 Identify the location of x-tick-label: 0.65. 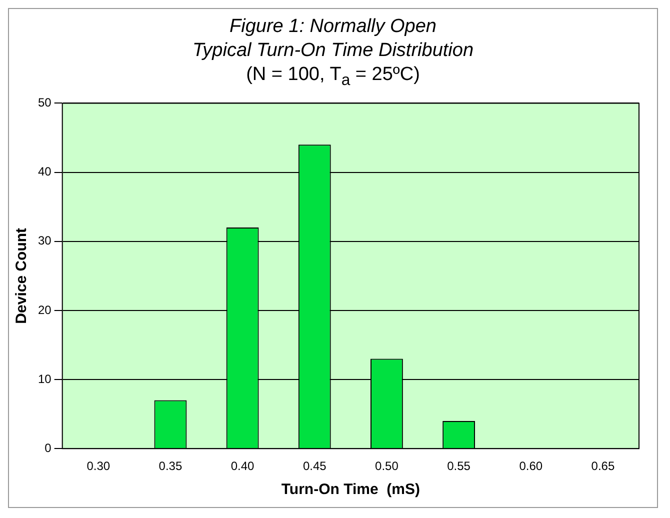
(603, 465).